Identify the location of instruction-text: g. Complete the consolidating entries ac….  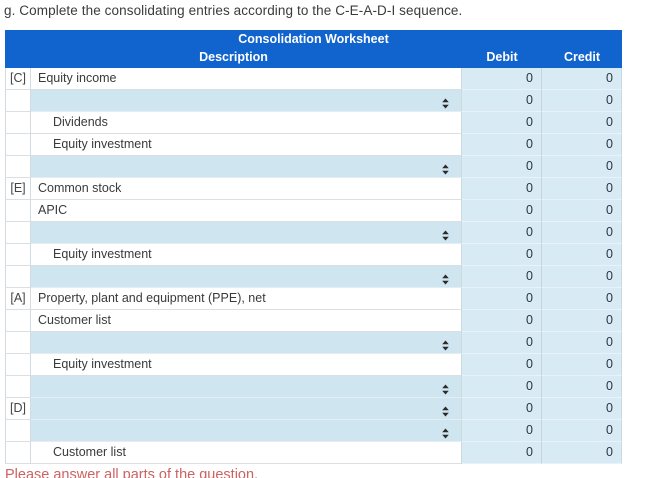
(233, 10).